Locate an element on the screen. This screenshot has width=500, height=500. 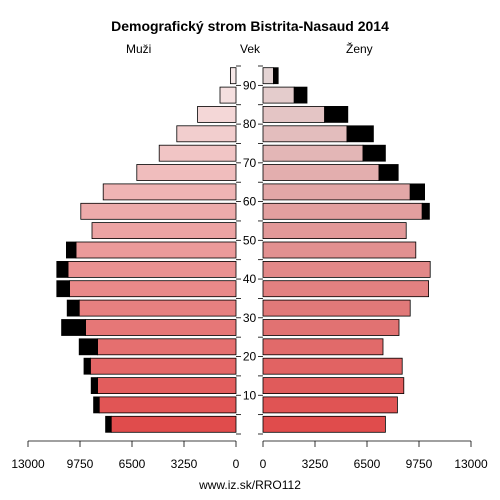
age-label-90: 90 is located at coordinates (250, 85).